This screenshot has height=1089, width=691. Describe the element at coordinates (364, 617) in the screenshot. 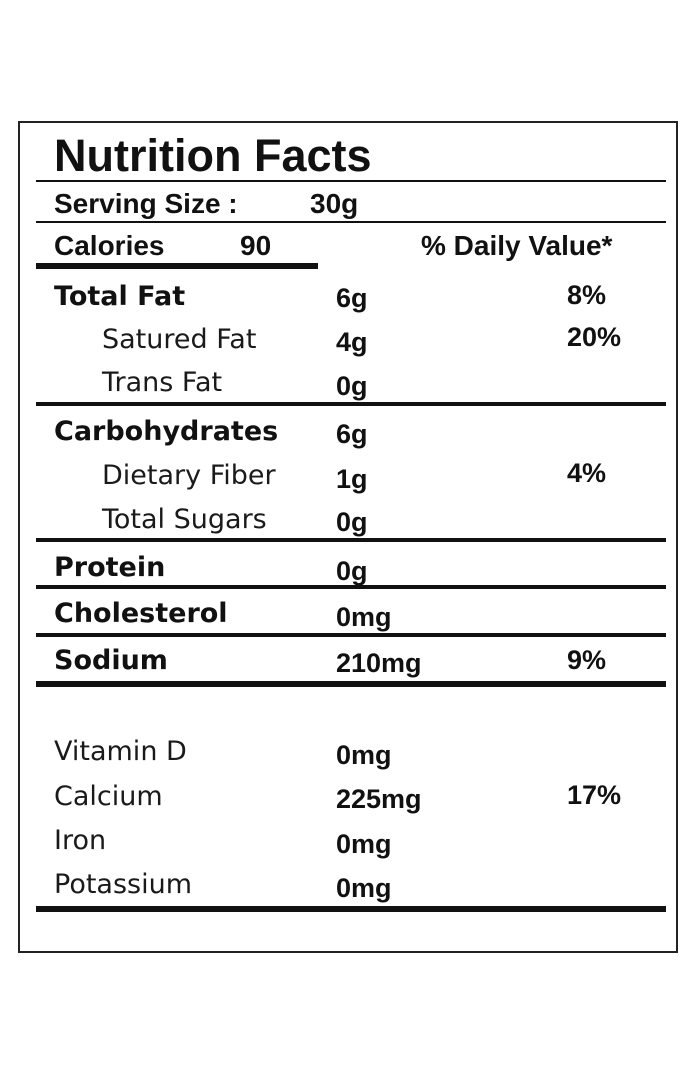

I see `cholesterol-amount: 0mg` at that location.